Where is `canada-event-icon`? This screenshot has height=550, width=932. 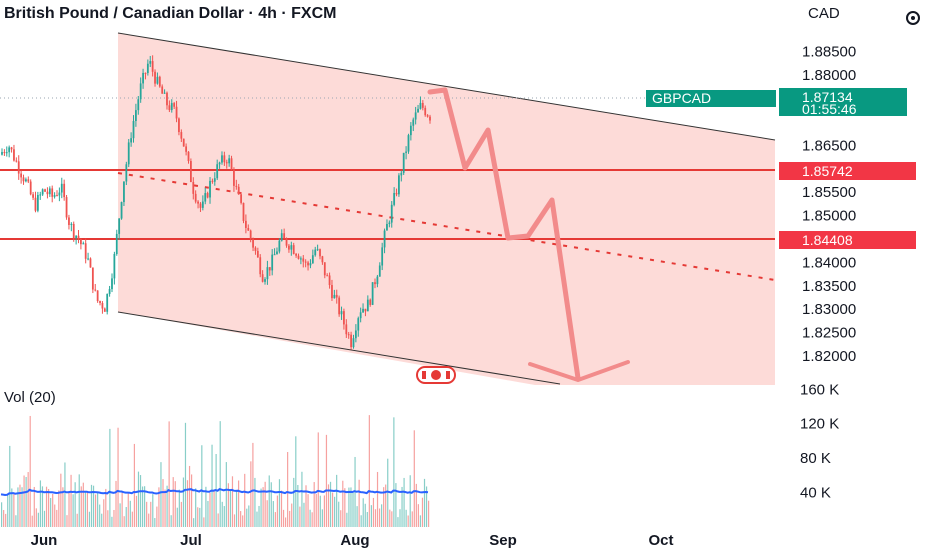 canada-event-icon is located at coordinates (436, 375).